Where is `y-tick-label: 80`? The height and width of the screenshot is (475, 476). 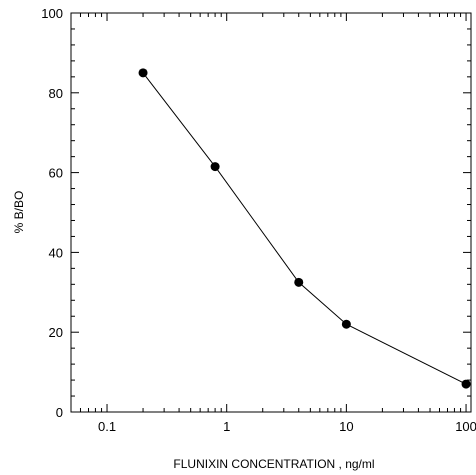
y-tick-label: 80 is located at coordinates (56, 93).